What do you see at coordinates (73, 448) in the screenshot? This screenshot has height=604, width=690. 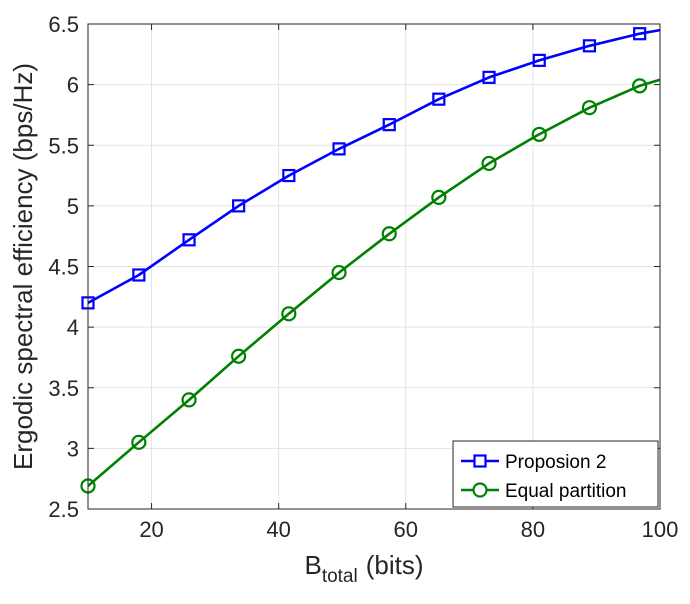 I see `y-tick-label: 3` at bounding box center [73, 448].